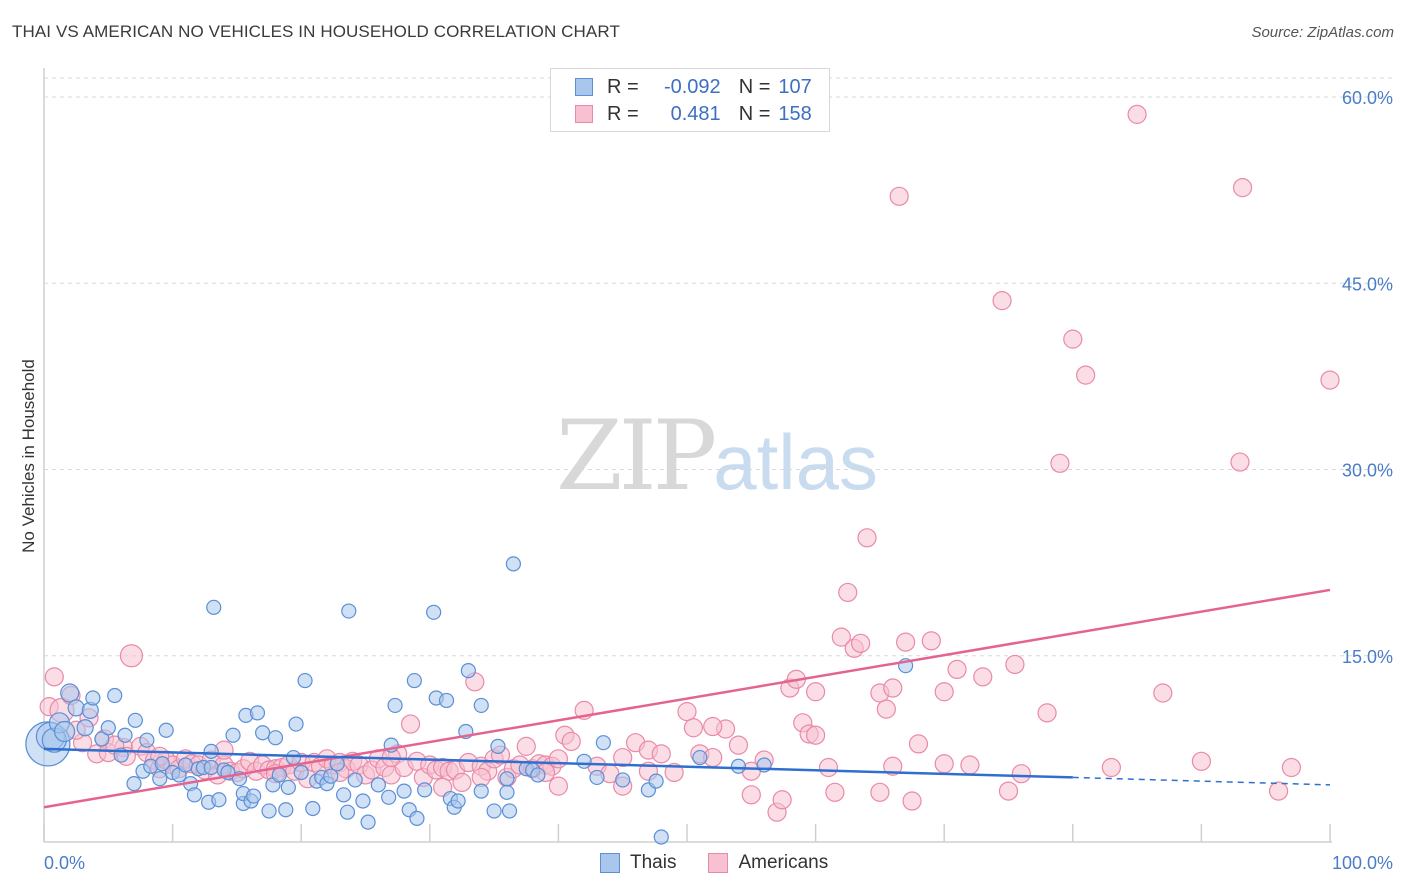 This screenshot has width=1406, height=892. What do you see at coordinates (690, 100) in the screenshot?
I see `correlation-legend: R = -0.092 N = 107 R = 0.481 N = 158` at bounding box center [690, 100].